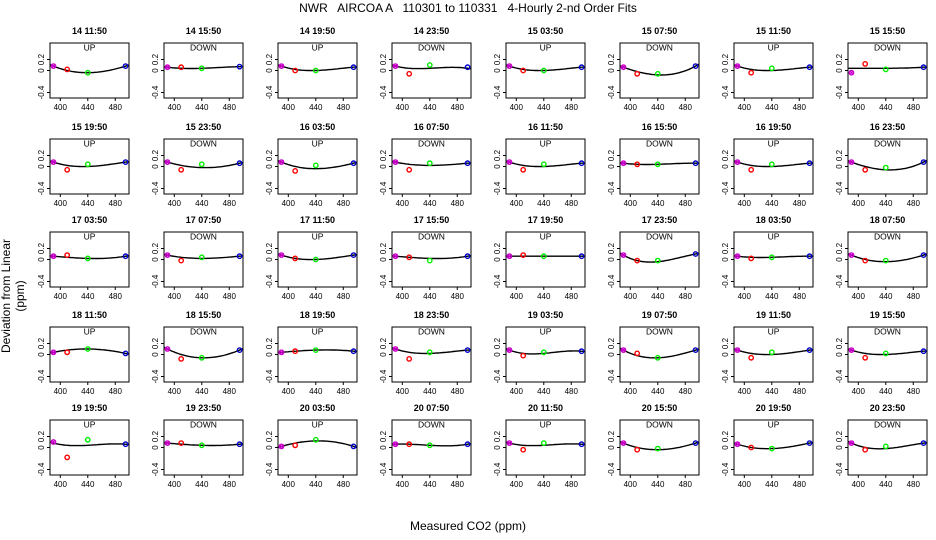  Describe the element at coordinates (653, 258) in the screenshot. I see `panel: 17 23:50 DOWN -0.4 0 0.2 400 440 480` at that location.